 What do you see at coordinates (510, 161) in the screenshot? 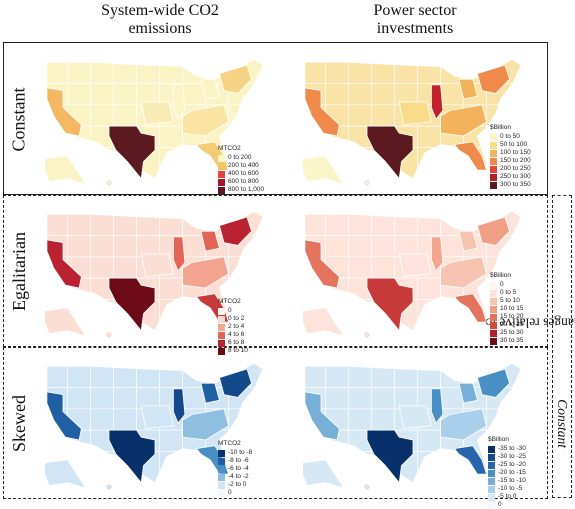
I see `legend-item: 150 to 200` at bounding box center [510, 161].